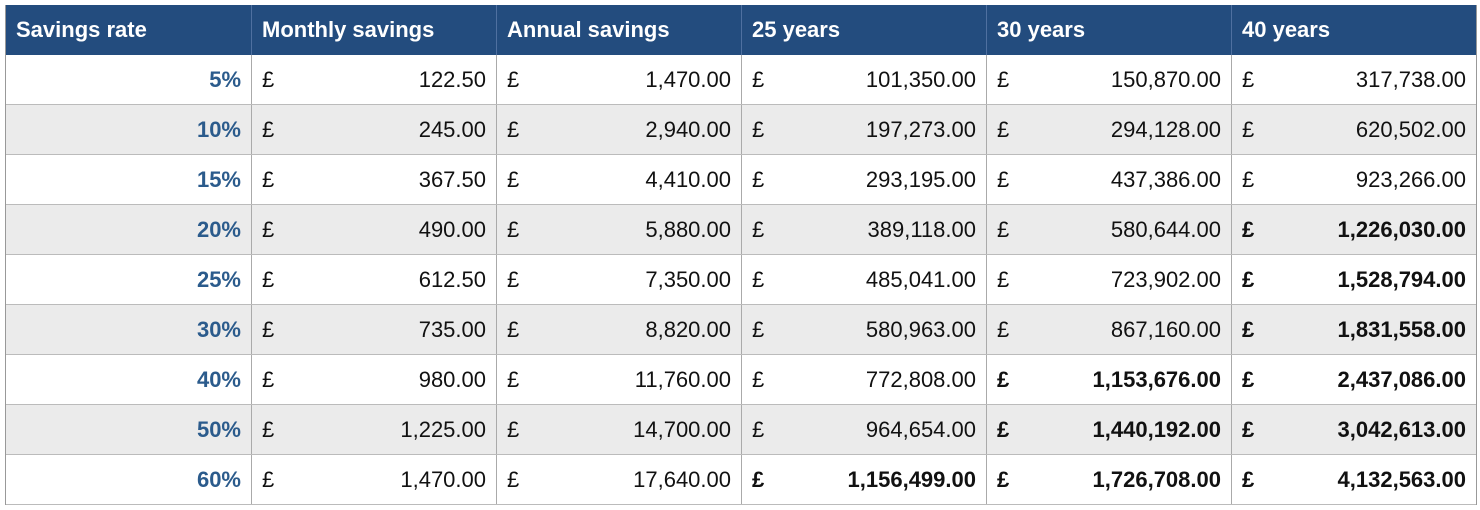 This screenshot has width=1480, height=510. I want to click on savings-rate: 40%, so click(218, 379).